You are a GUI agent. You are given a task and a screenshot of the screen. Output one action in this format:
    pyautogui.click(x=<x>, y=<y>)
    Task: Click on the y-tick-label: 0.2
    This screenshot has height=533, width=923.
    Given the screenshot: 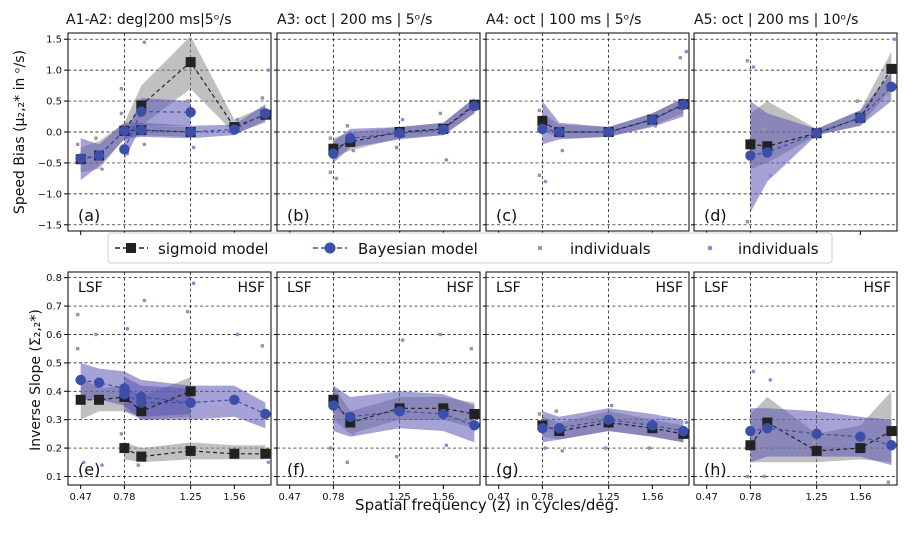 What is the action you would take?
    pyautogui.click(x=54, y=449)
    